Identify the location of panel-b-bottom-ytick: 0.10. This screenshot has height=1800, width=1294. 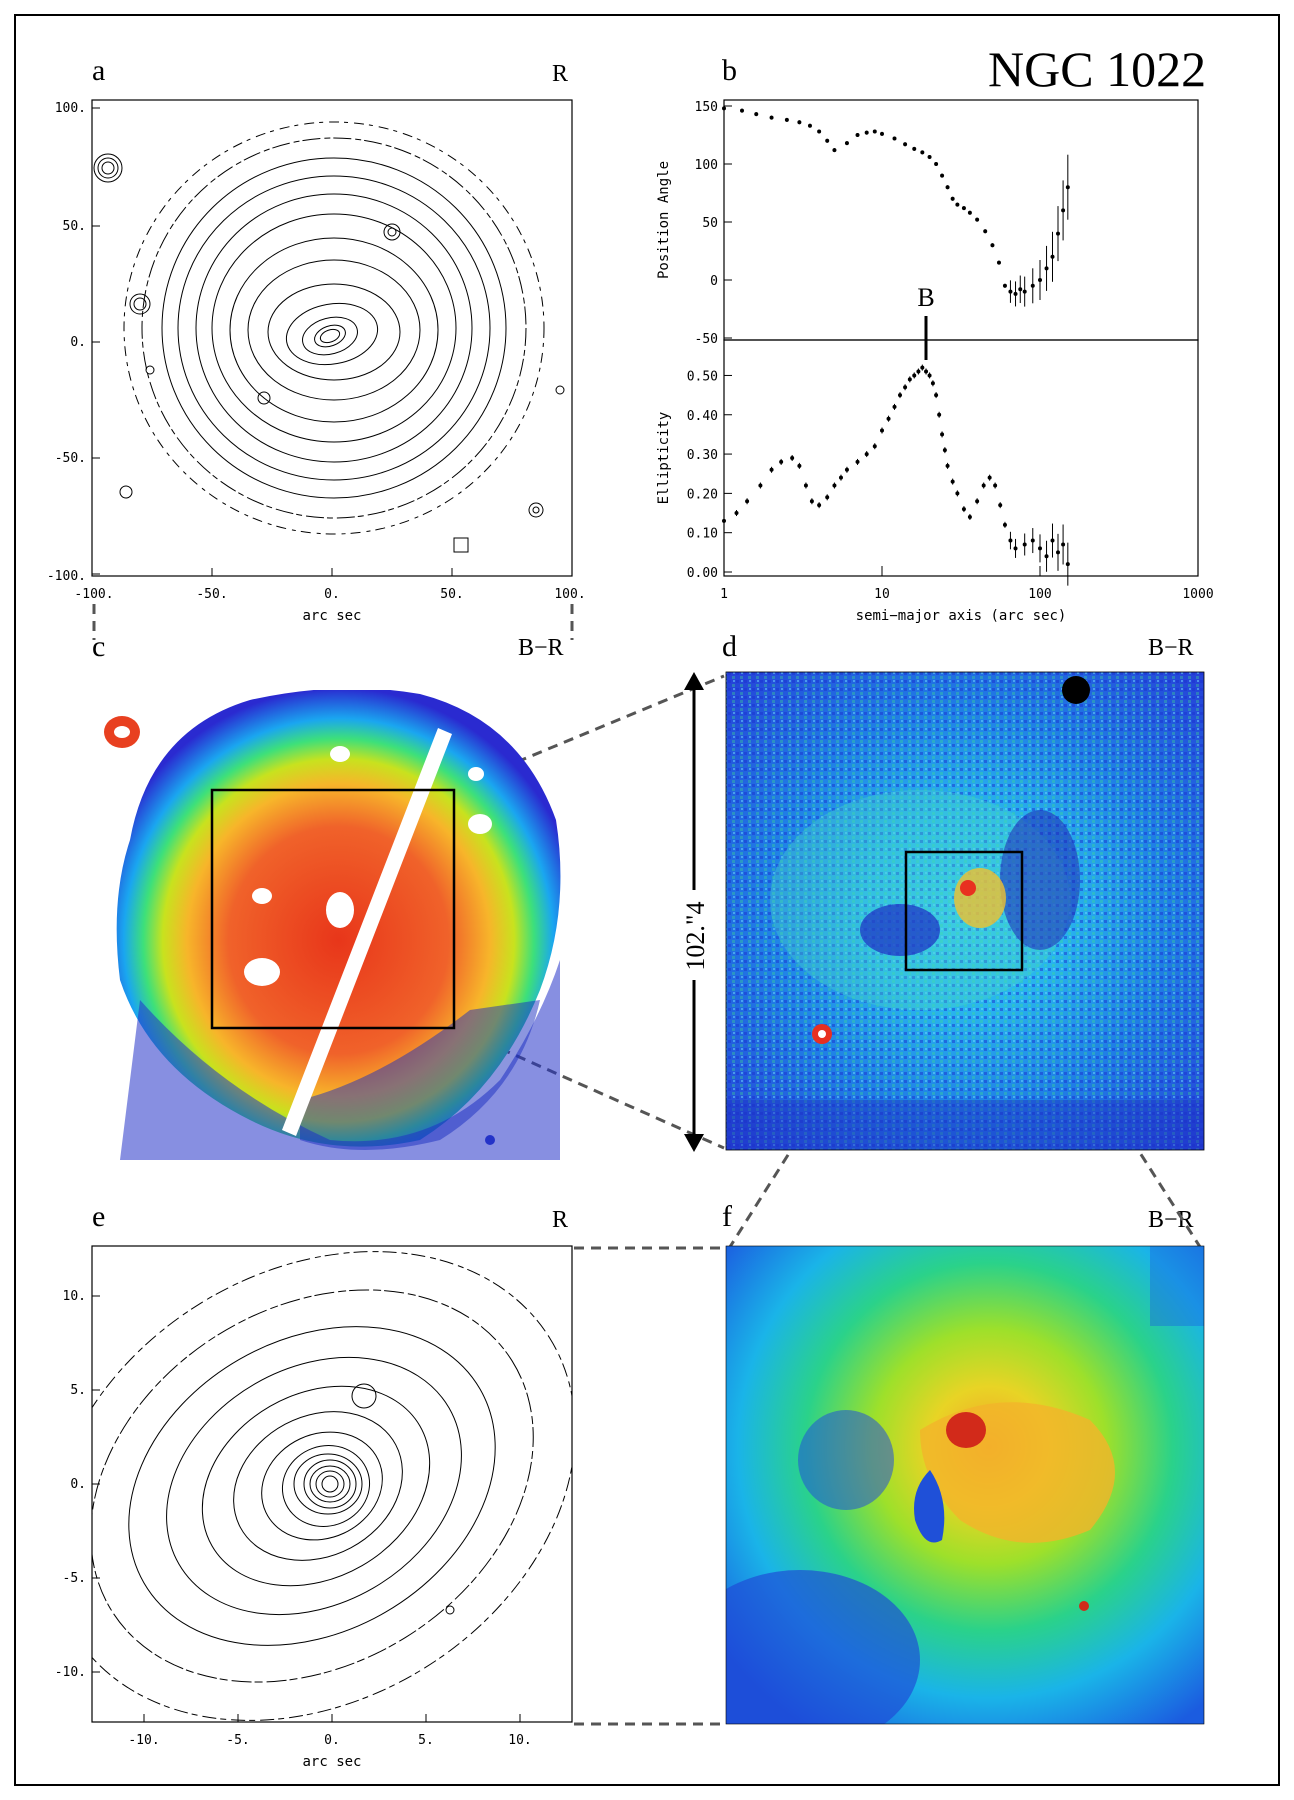
(702, 534).